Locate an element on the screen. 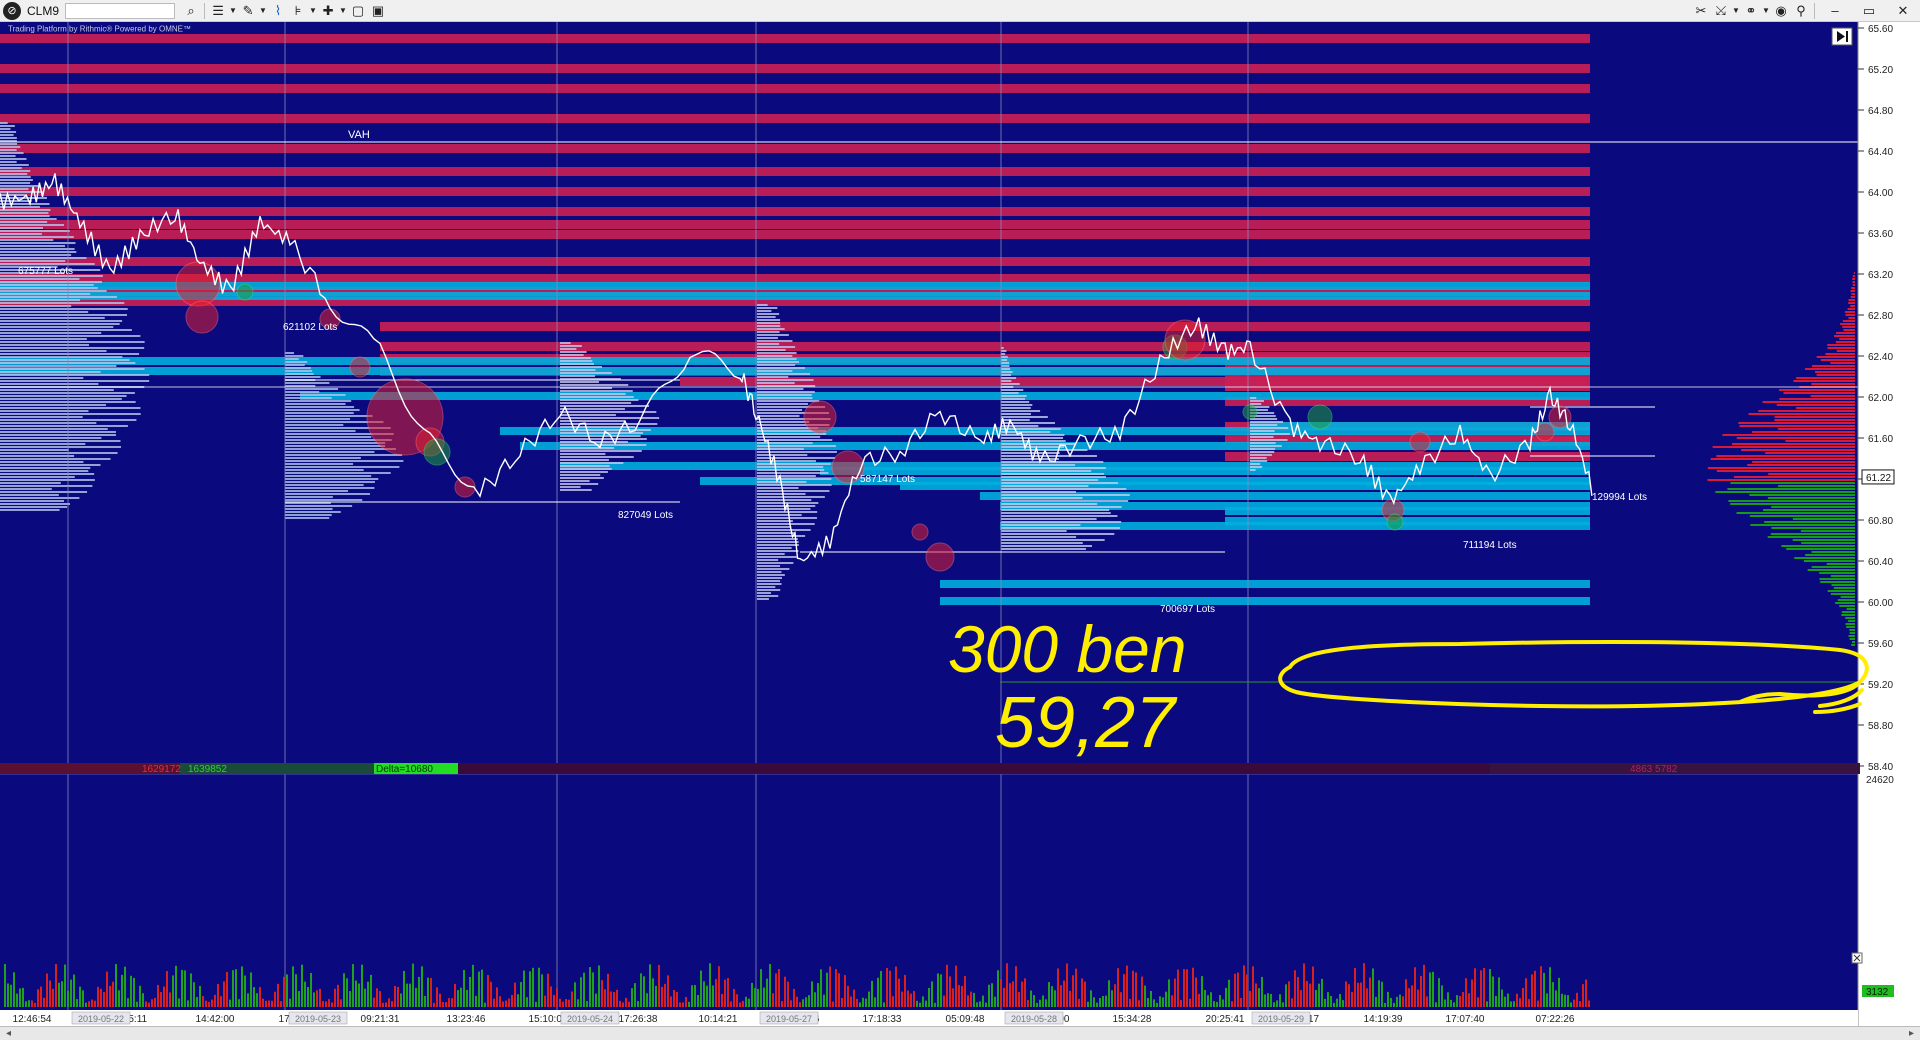  account-field is located at coordinates (120, 10).